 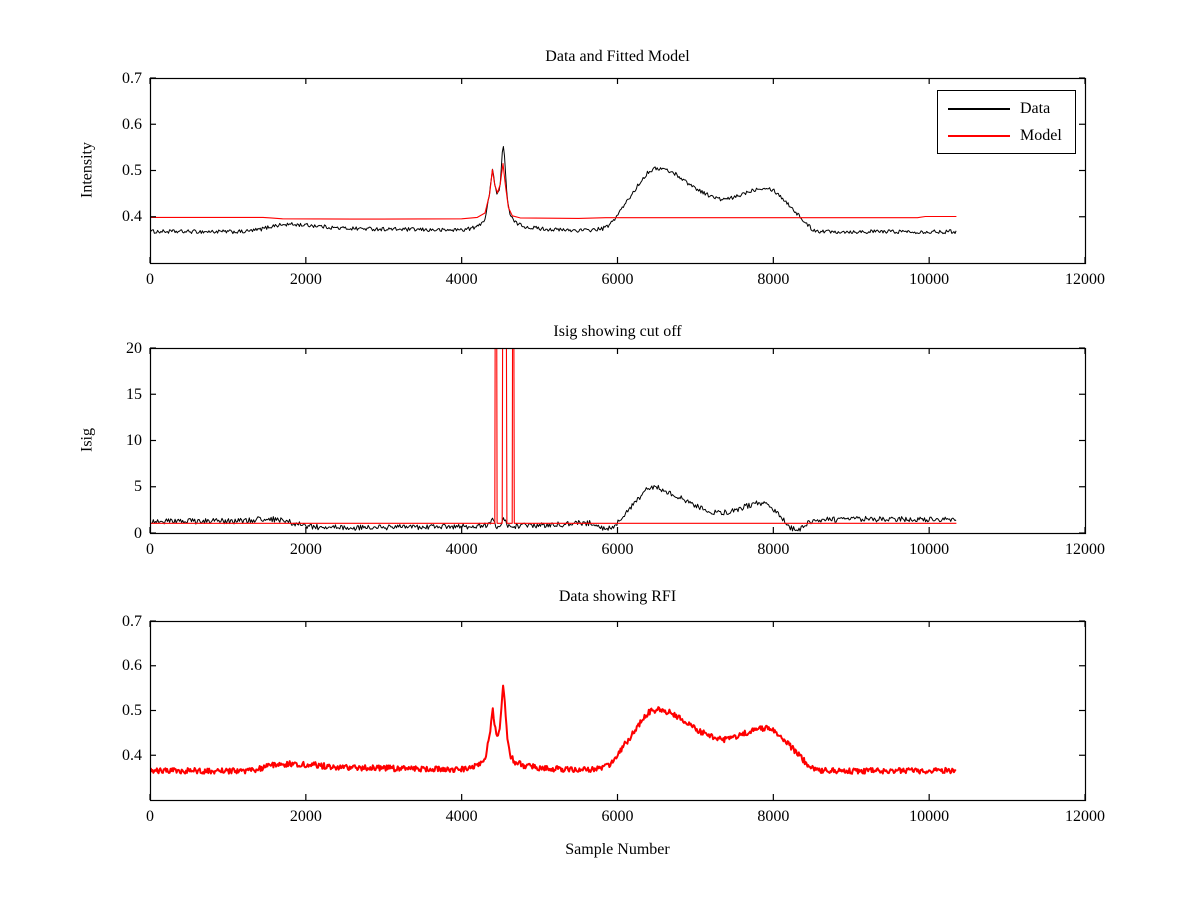 What do you see at coordinates (150, 279) in the screenshot?
I see `plot1-xtick-0: 0` at bounding box center [150, 279].